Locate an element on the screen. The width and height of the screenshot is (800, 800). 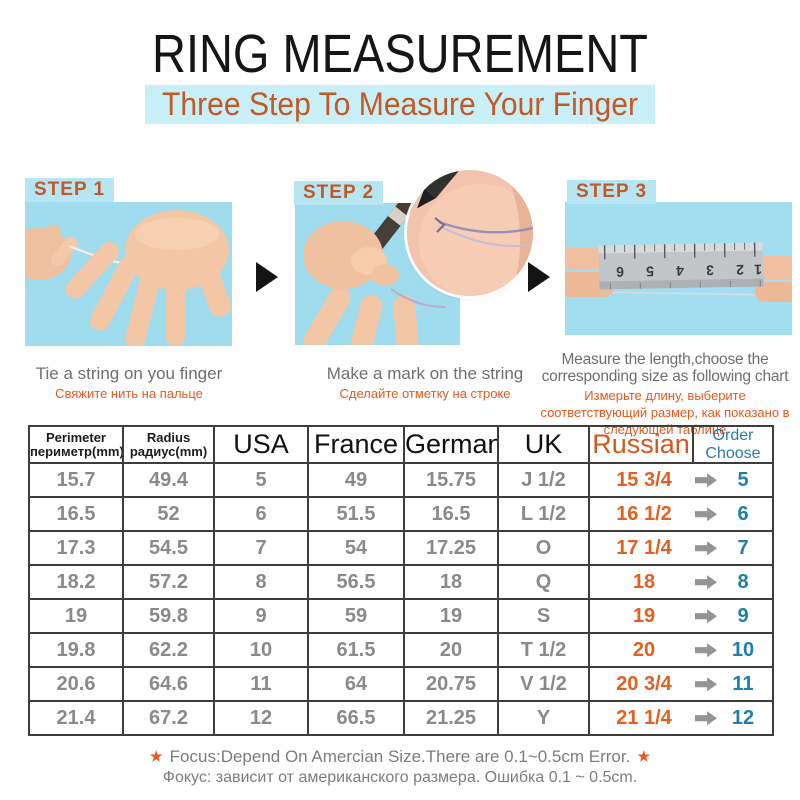
russian-size: 19 is located at coordinates (644, 615).